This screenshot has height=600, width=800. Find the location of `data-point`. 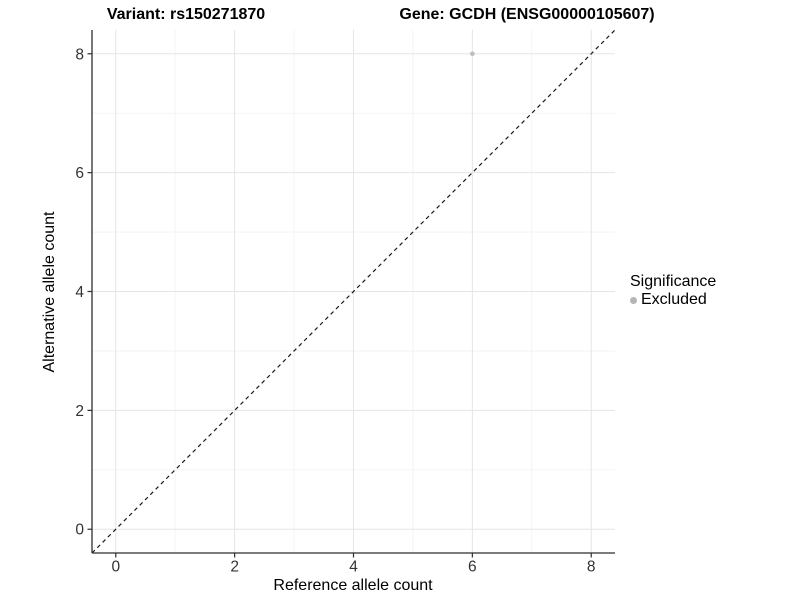

data-point is located at coordinates (472, 54).